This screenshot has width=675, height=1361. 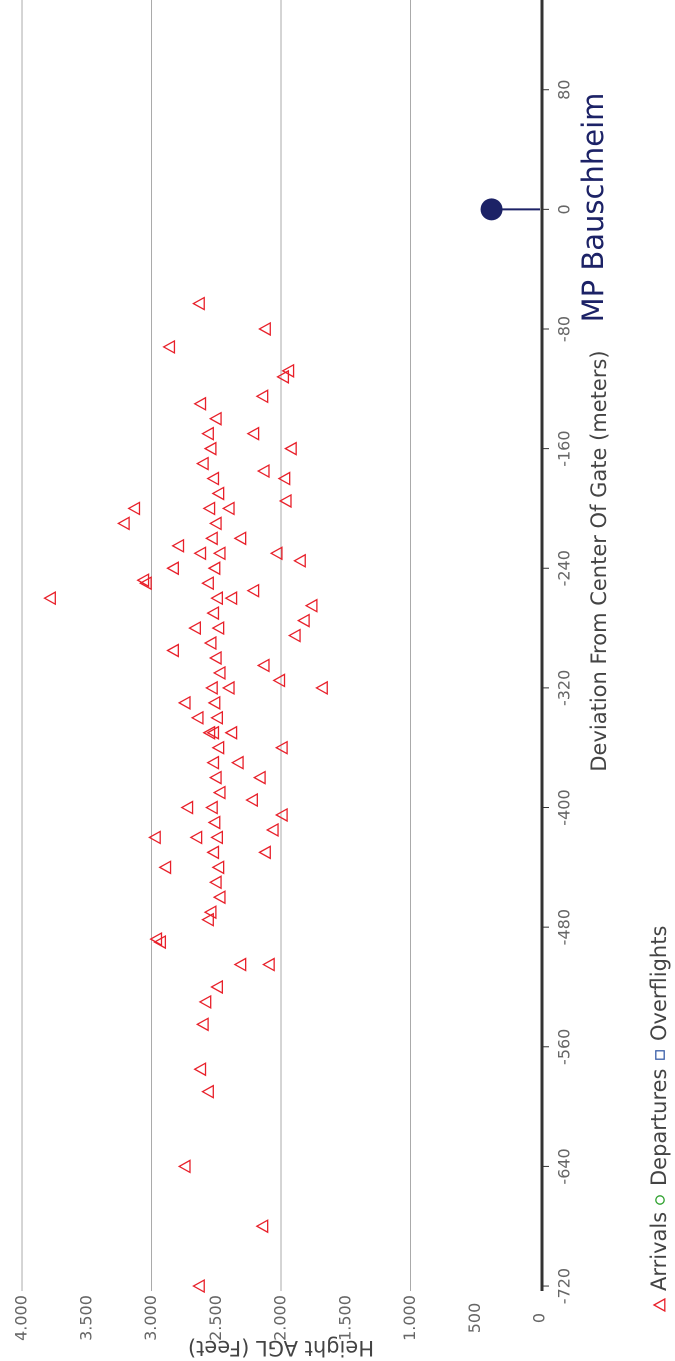 What do you see at coordinates (564, 927) in the screenshot?
I see `x-tick-label: -480` at bounding box center [564, 927].